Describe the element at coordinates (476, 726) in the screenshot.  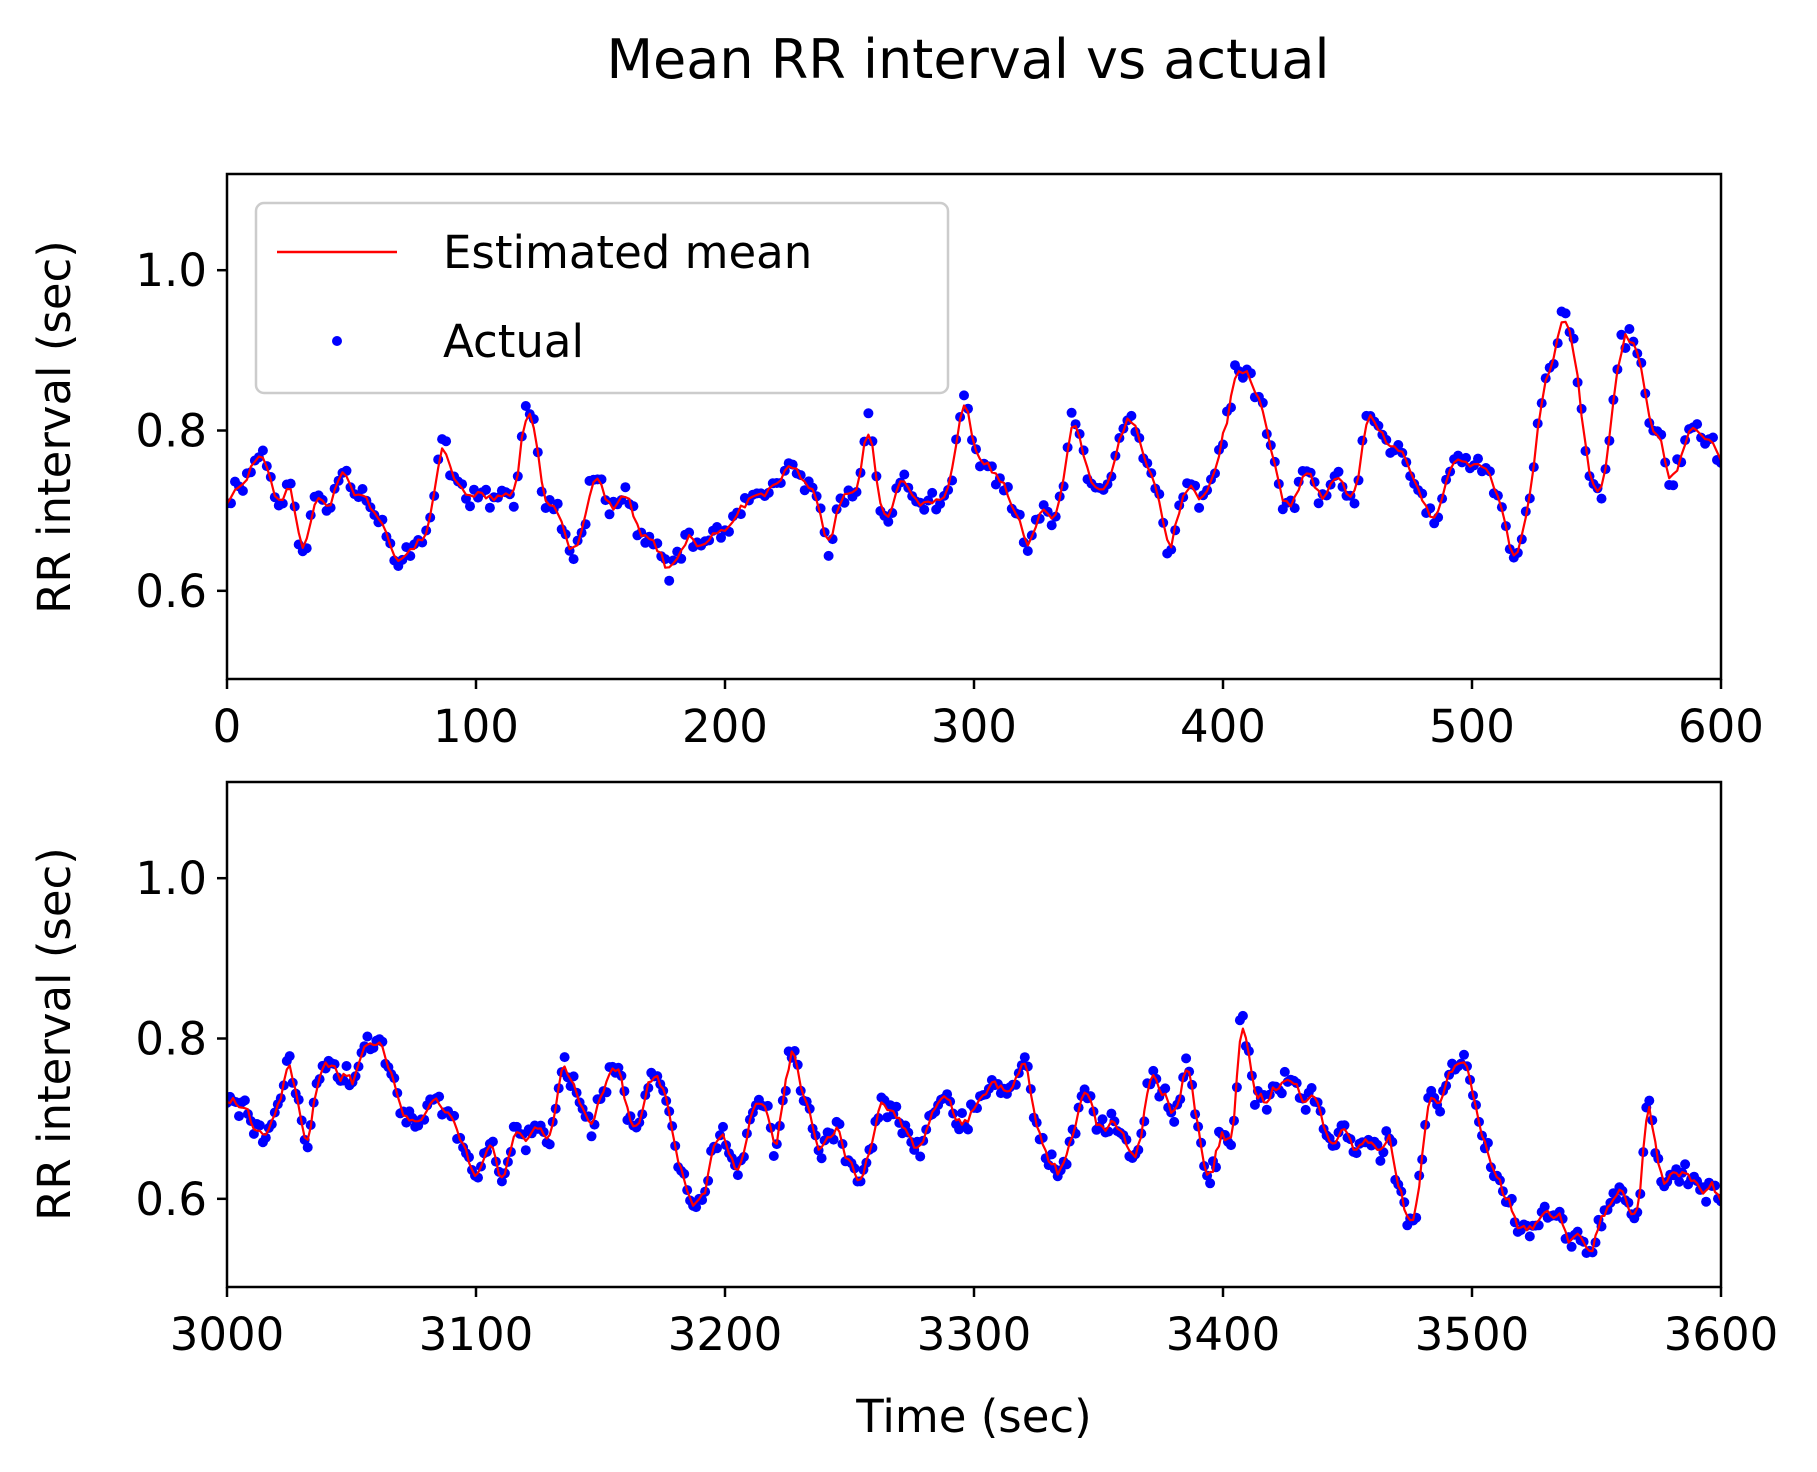
I see `x-tick-label: 100` at that location.